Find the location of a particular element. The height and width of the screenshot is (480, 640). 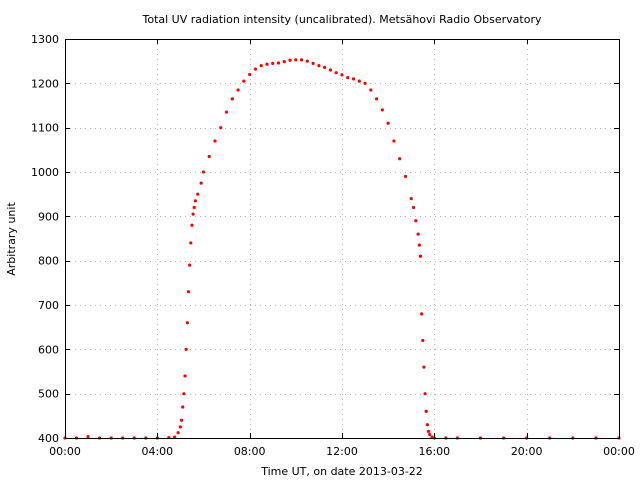

y-tick-label: 500 is located at coordinates (48, 394).